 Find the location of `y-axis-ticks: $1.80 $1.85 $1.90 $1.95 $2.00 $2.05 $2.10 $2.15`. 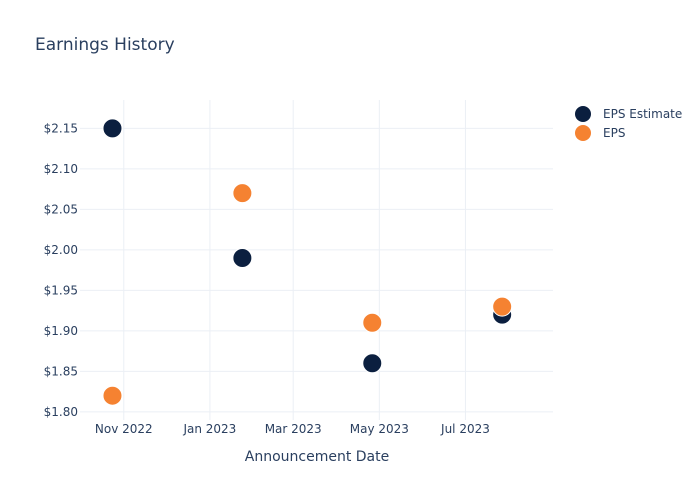

y-axis-ticks: $1.80 $1.85 $1.90 $1.95 $2.00 $2.05 $2.10 $2.15 is located at coordinates (61, 270).